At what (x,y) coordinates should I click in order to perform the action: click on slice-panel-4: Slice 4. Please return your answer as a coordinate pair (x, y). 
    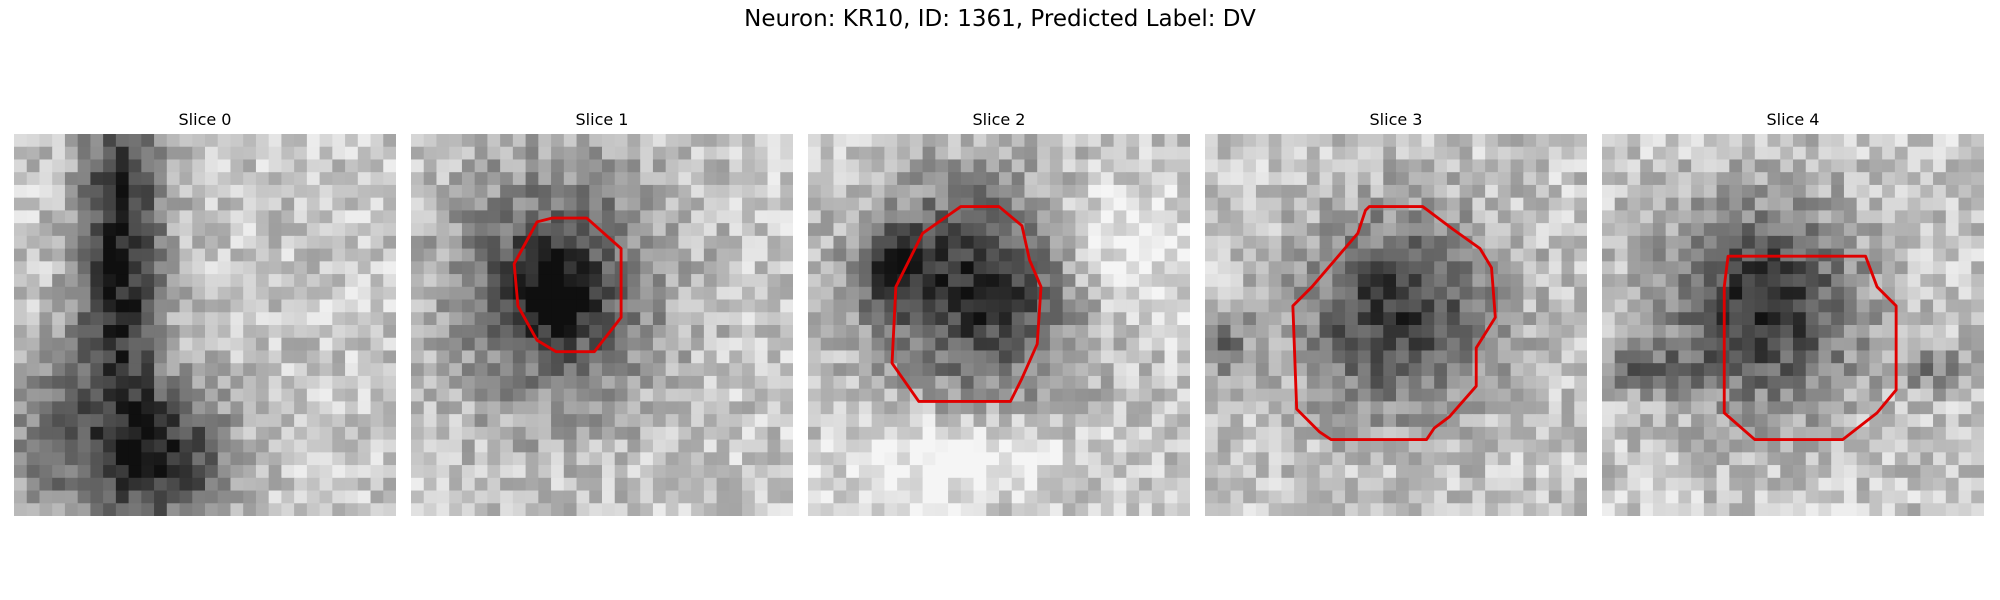
    Looking at the image, I should click on (1793, 313).